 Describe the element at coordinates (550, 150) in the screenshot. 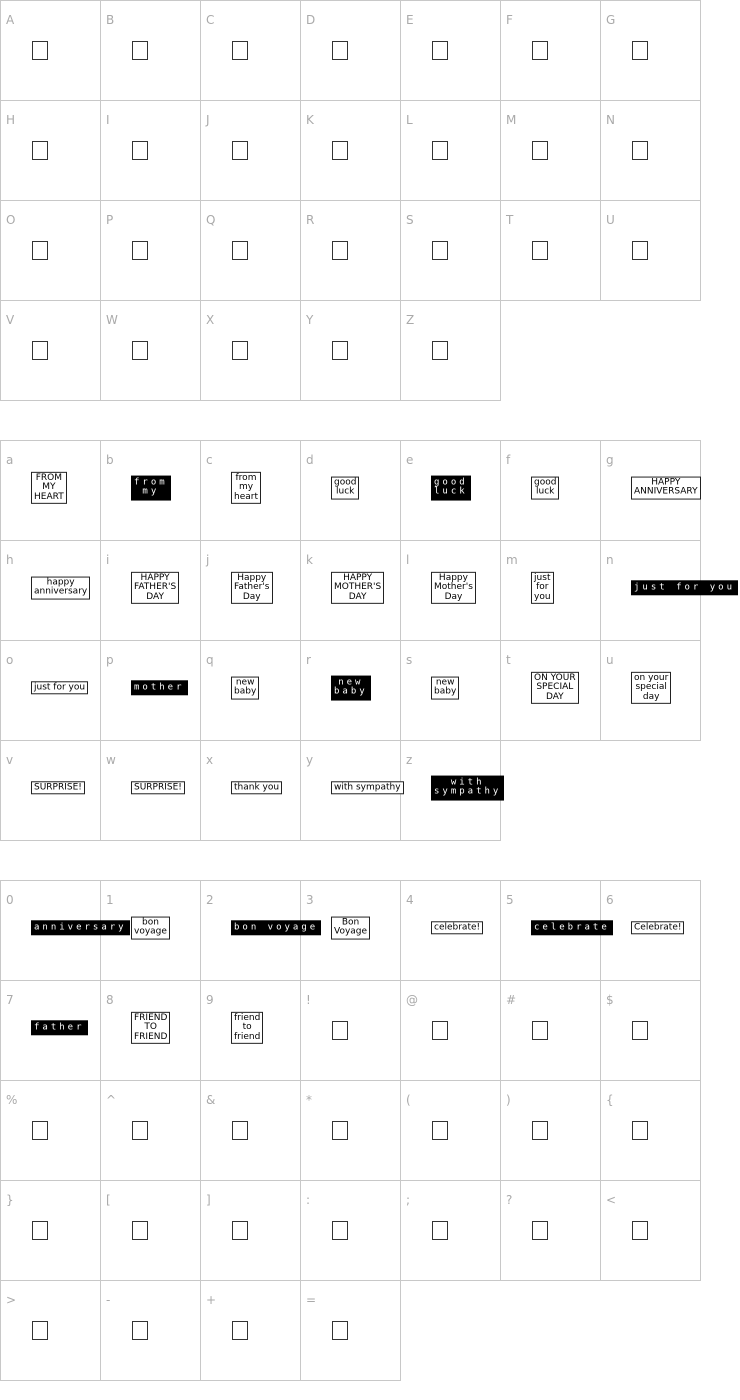

I see `glyph-cell: M` at that location.